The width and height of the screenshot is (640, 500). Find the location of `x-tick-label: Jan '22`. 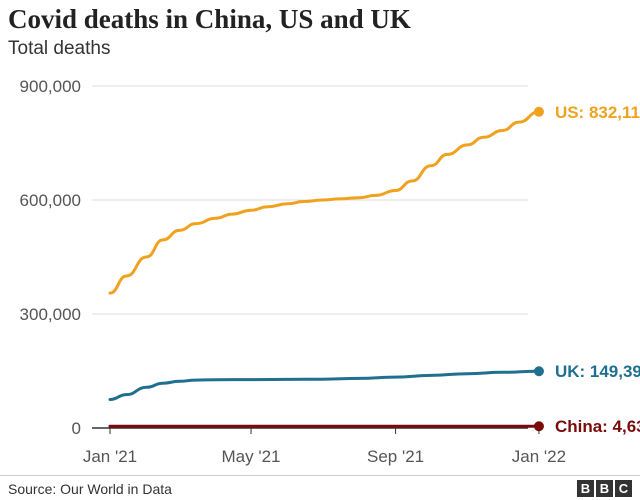

x-tick-label: Jan '22 is located at coordinates (539, 456).